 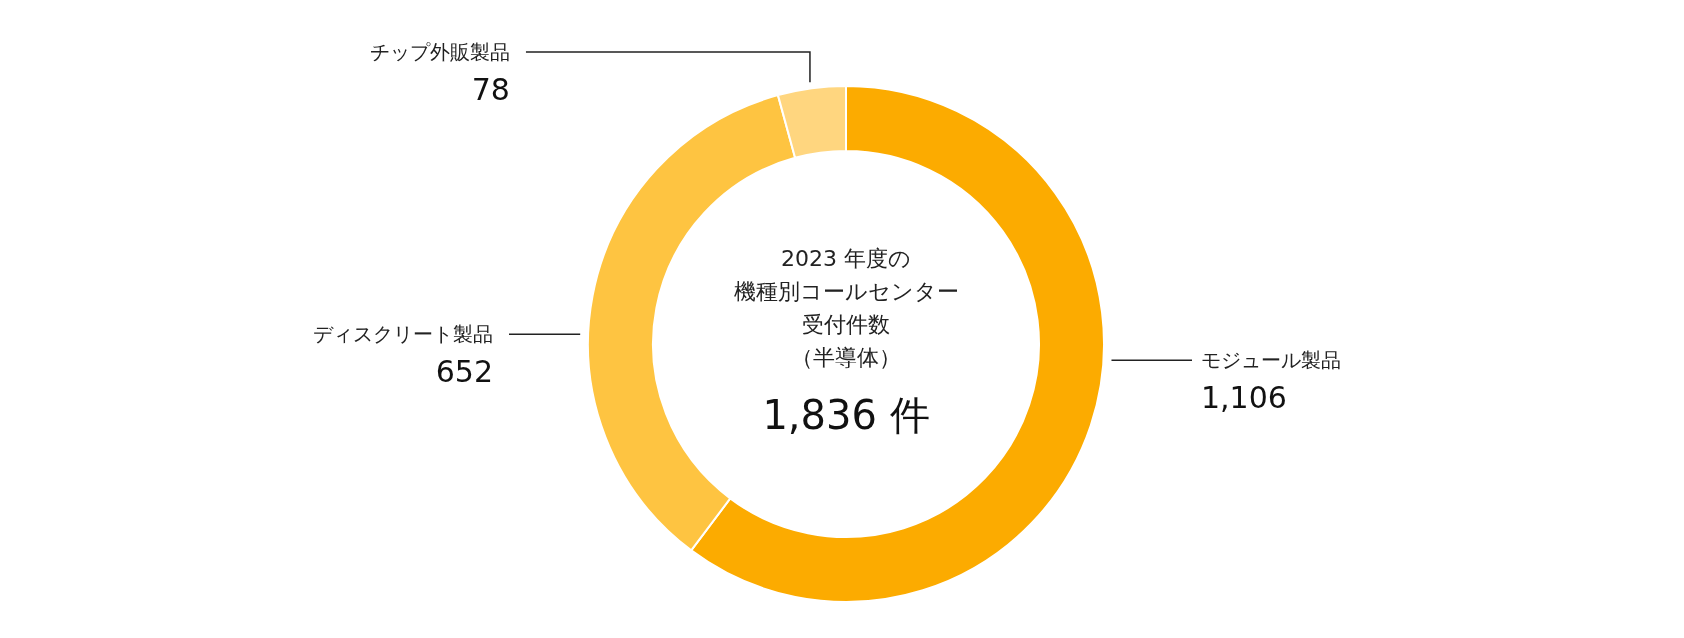 I want to click on text: 機種別コールセンター, so click(x=846, y=291).